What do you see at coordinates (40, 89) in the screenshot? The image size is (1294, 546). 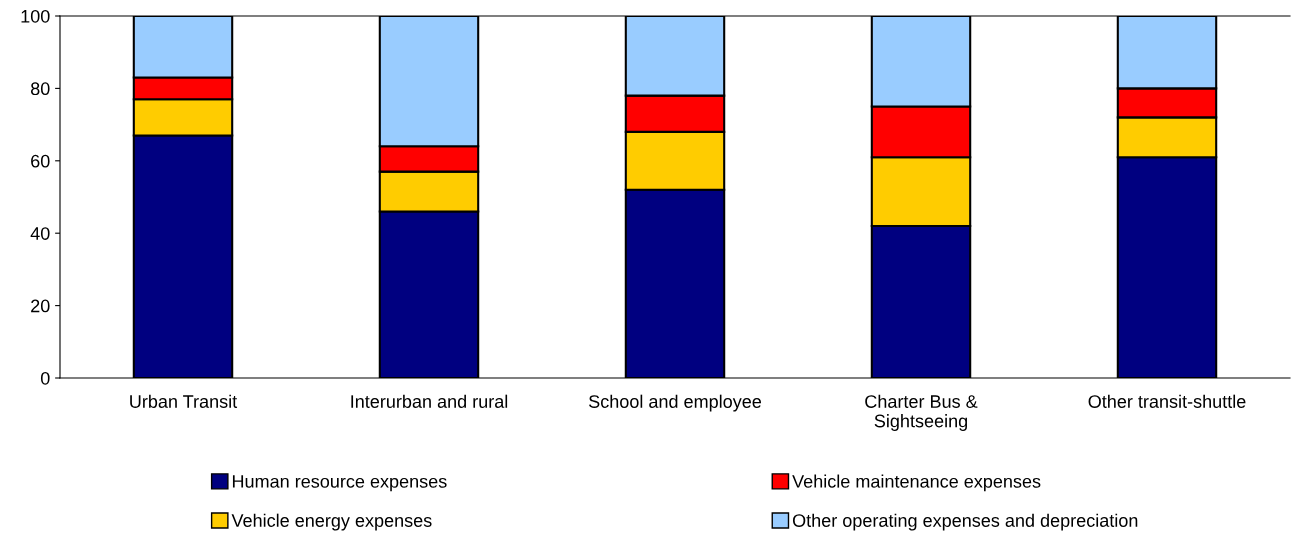 I see `y-tick-label: 80` at bounding box center [40, 89].